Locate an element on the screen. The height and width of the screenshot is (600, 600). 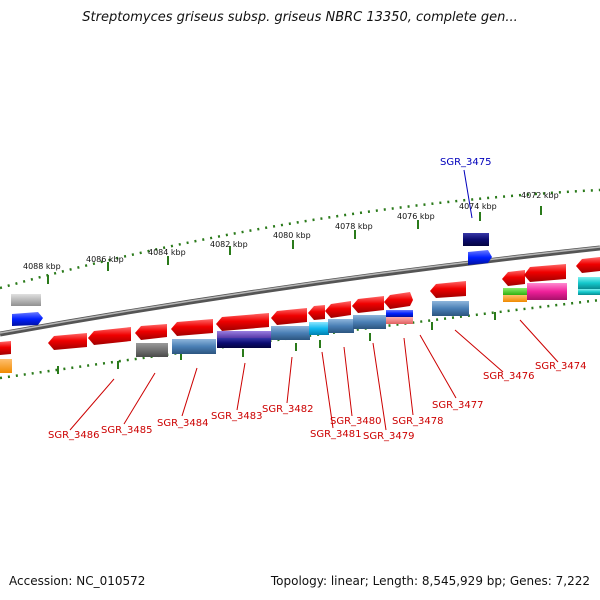
gene-label-sgr-3480: SGR_3480 is located at coordinates (356, 421).